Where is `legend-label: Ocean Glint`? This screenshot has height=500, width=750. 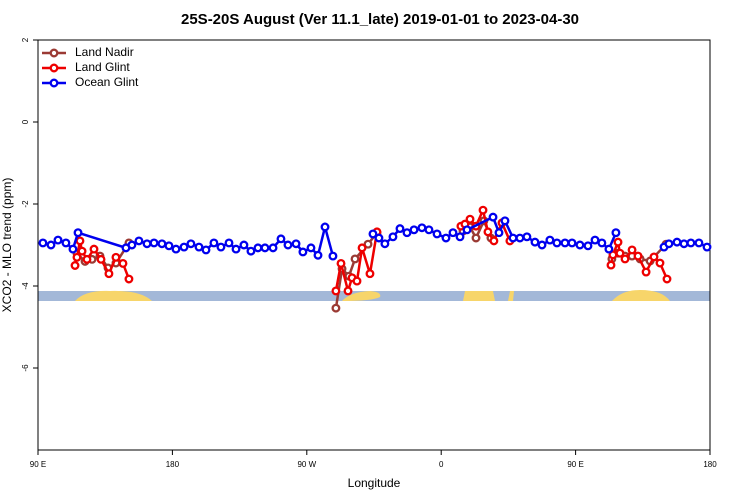
legend-label: Ocean Glint is located at coordinates (107, 82).